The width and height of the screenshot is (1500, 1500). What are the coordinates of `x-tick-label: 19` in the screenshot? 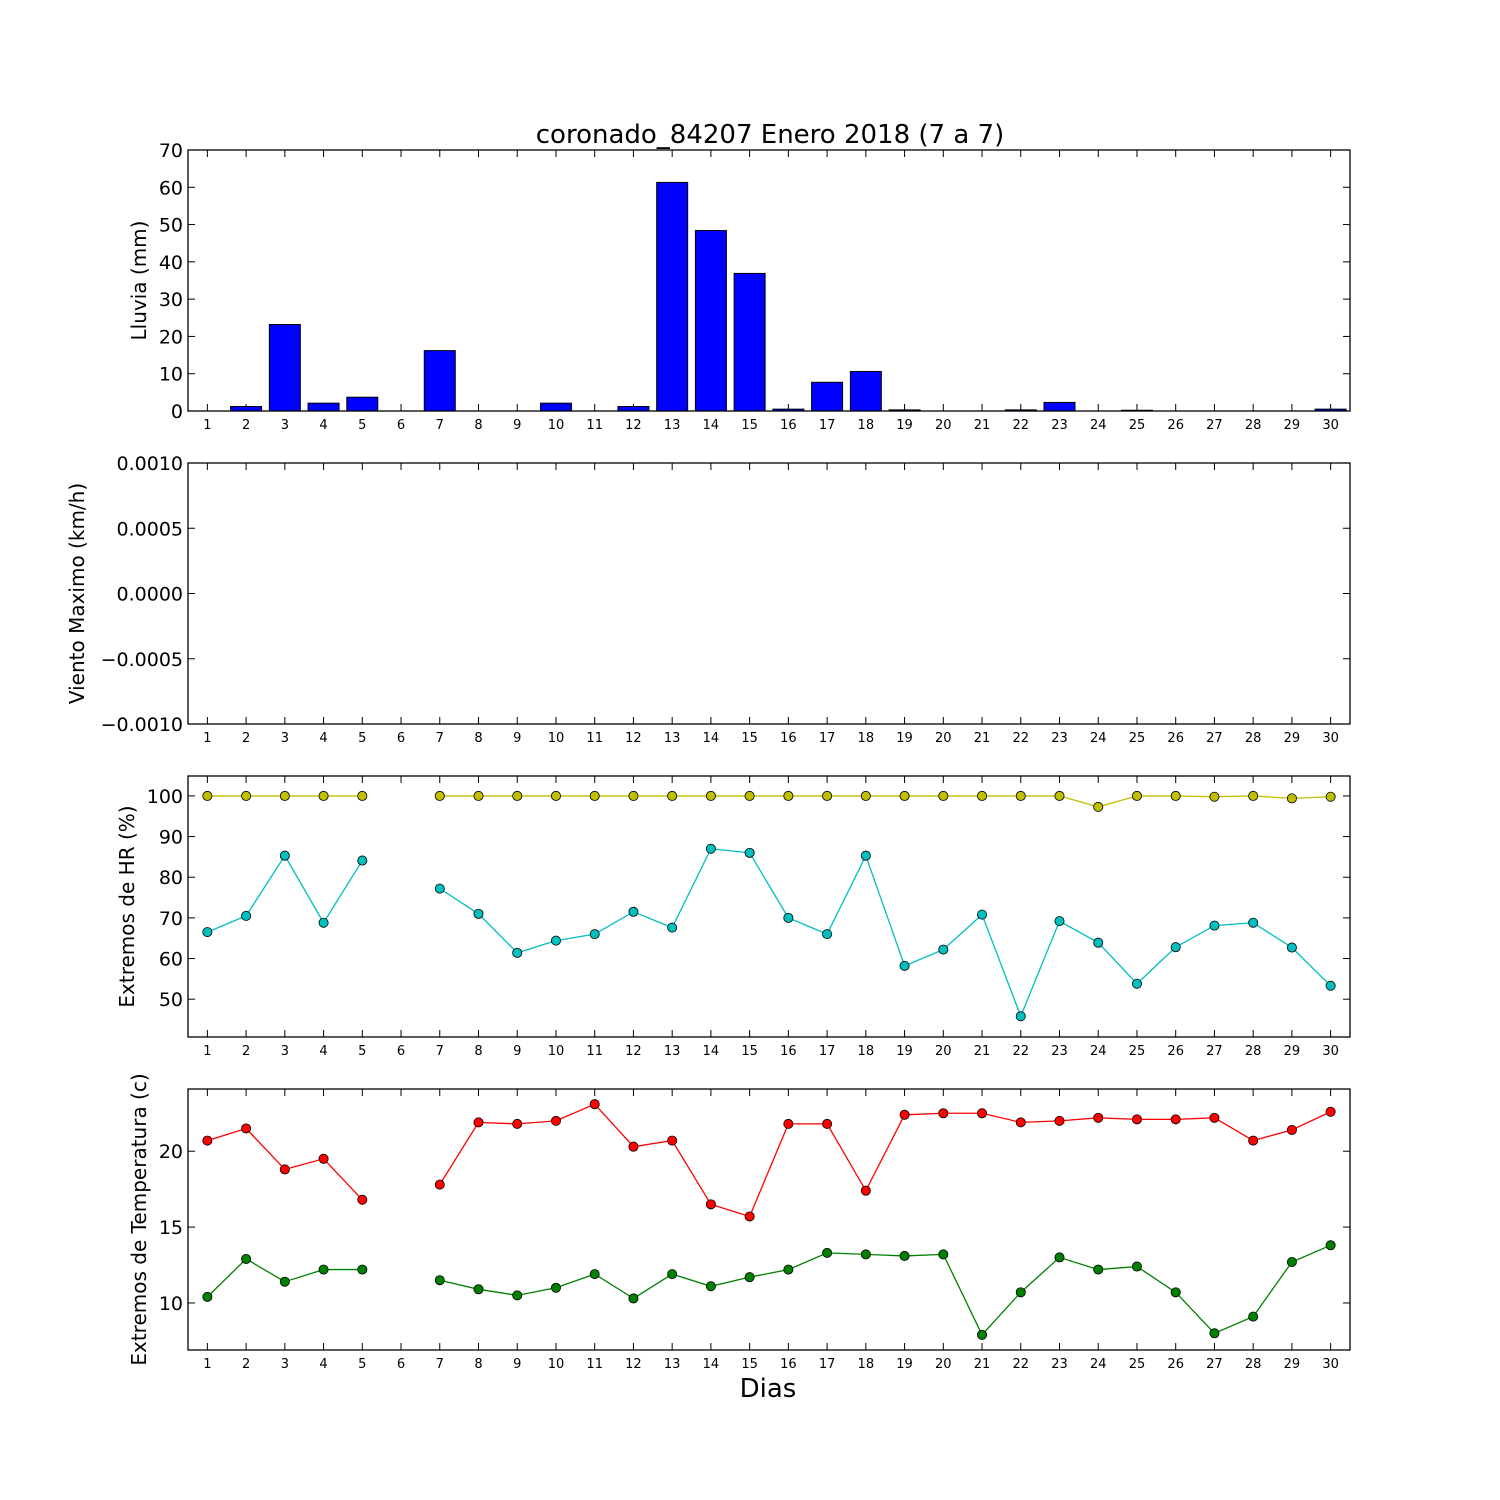 It's located at (904, 1051).